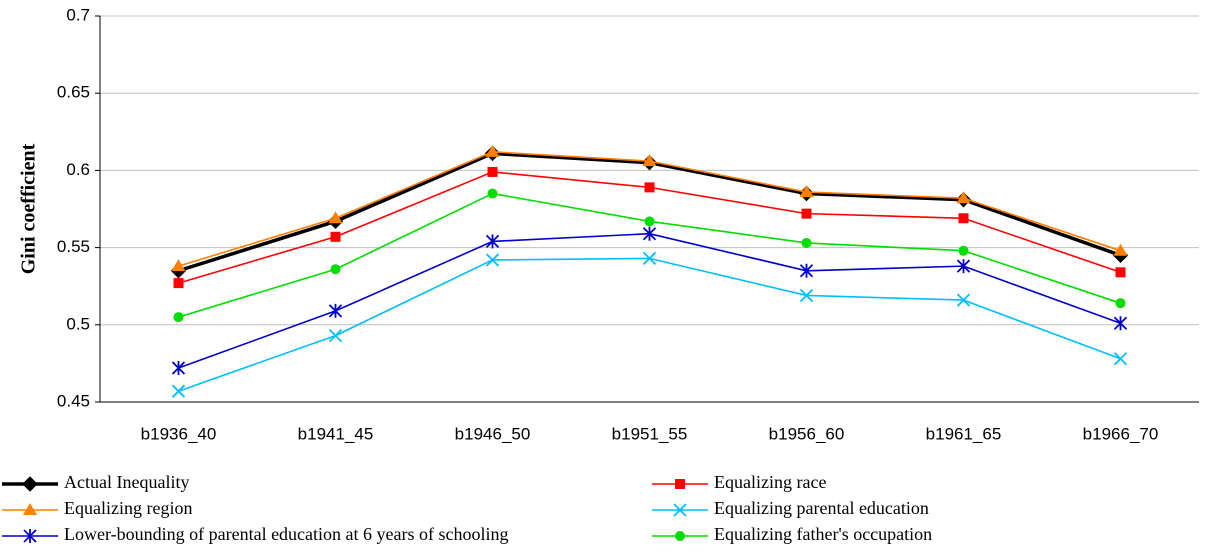 The image size is (1206, 556). What do you see at coordinates (73, 246) in the screenshot?
I see `y-tick-label: 0.55` at bounding box center [73, 246].